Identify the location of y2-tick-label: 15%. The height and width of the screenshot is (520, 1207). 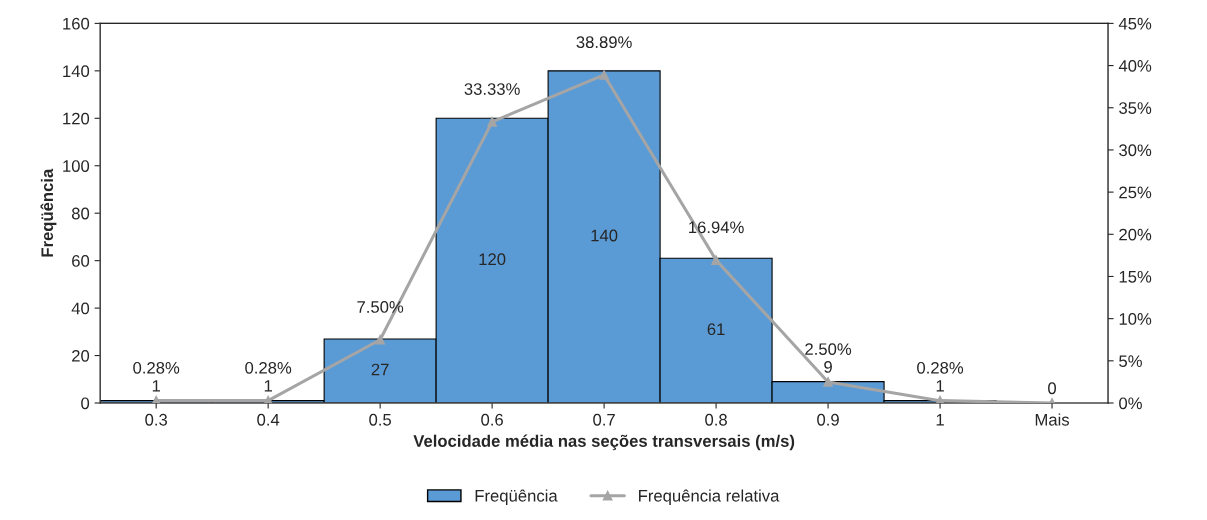
(1135, 276).